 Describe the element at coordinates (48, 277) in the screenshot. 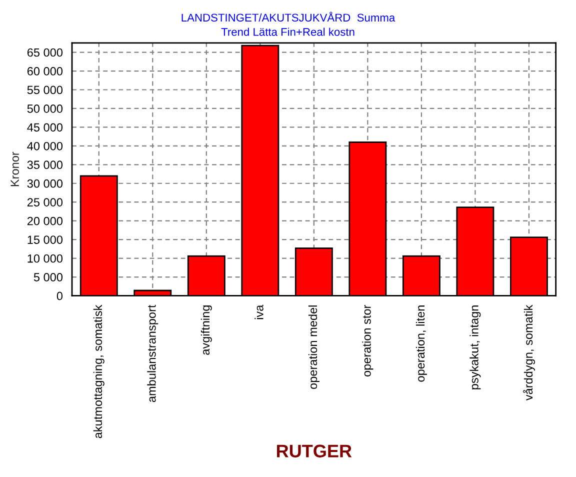

I see `y-tick-label: 5 000` at that location.